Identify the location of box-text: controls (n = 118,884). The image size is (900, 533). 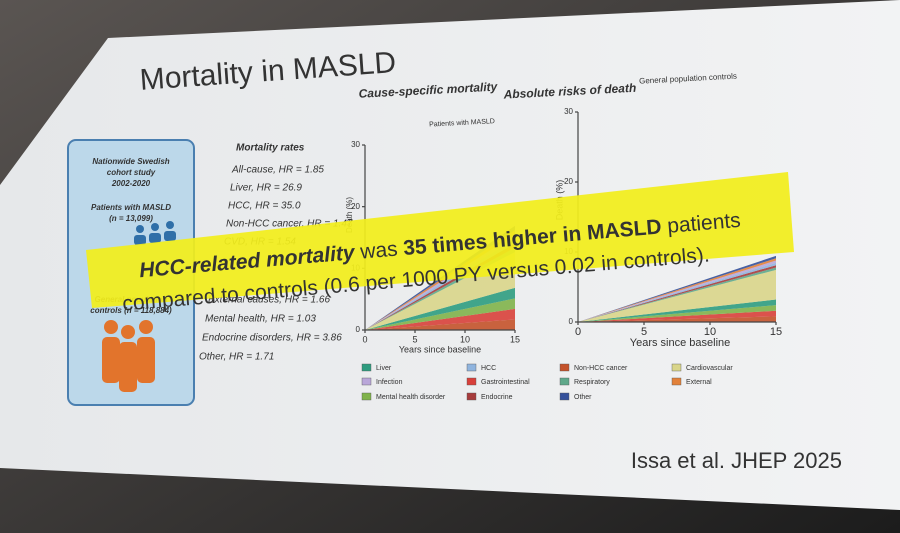
(131, 310).